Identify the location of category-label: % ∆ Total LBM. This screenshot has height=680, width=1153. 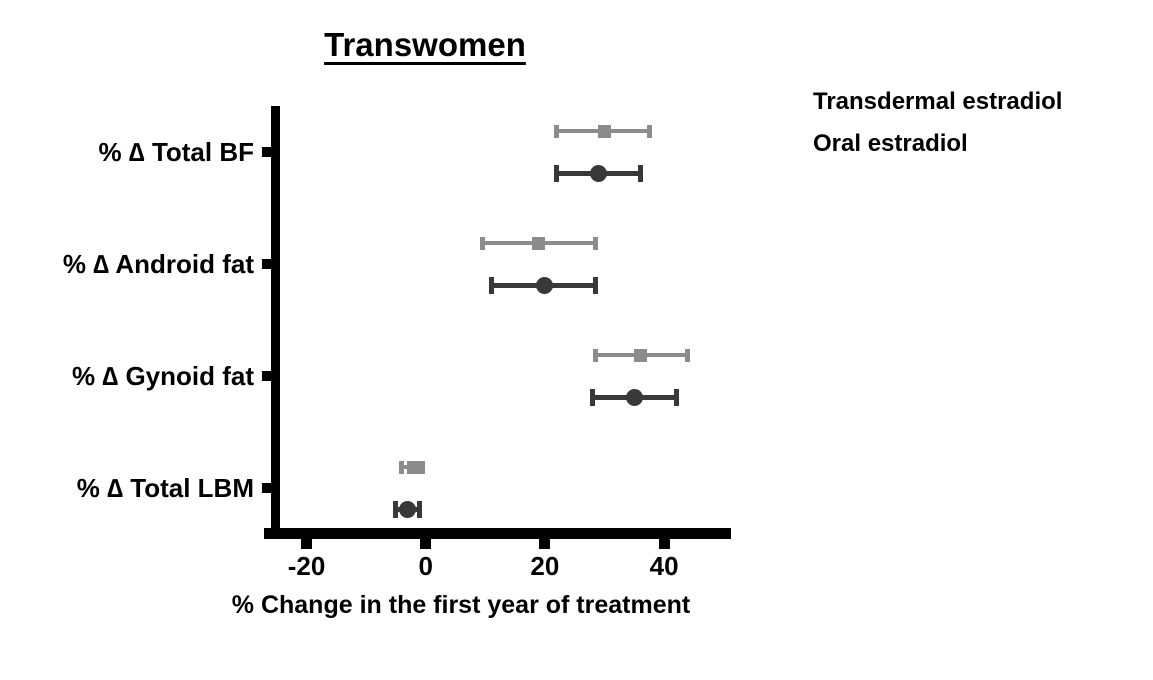
(165, 488).